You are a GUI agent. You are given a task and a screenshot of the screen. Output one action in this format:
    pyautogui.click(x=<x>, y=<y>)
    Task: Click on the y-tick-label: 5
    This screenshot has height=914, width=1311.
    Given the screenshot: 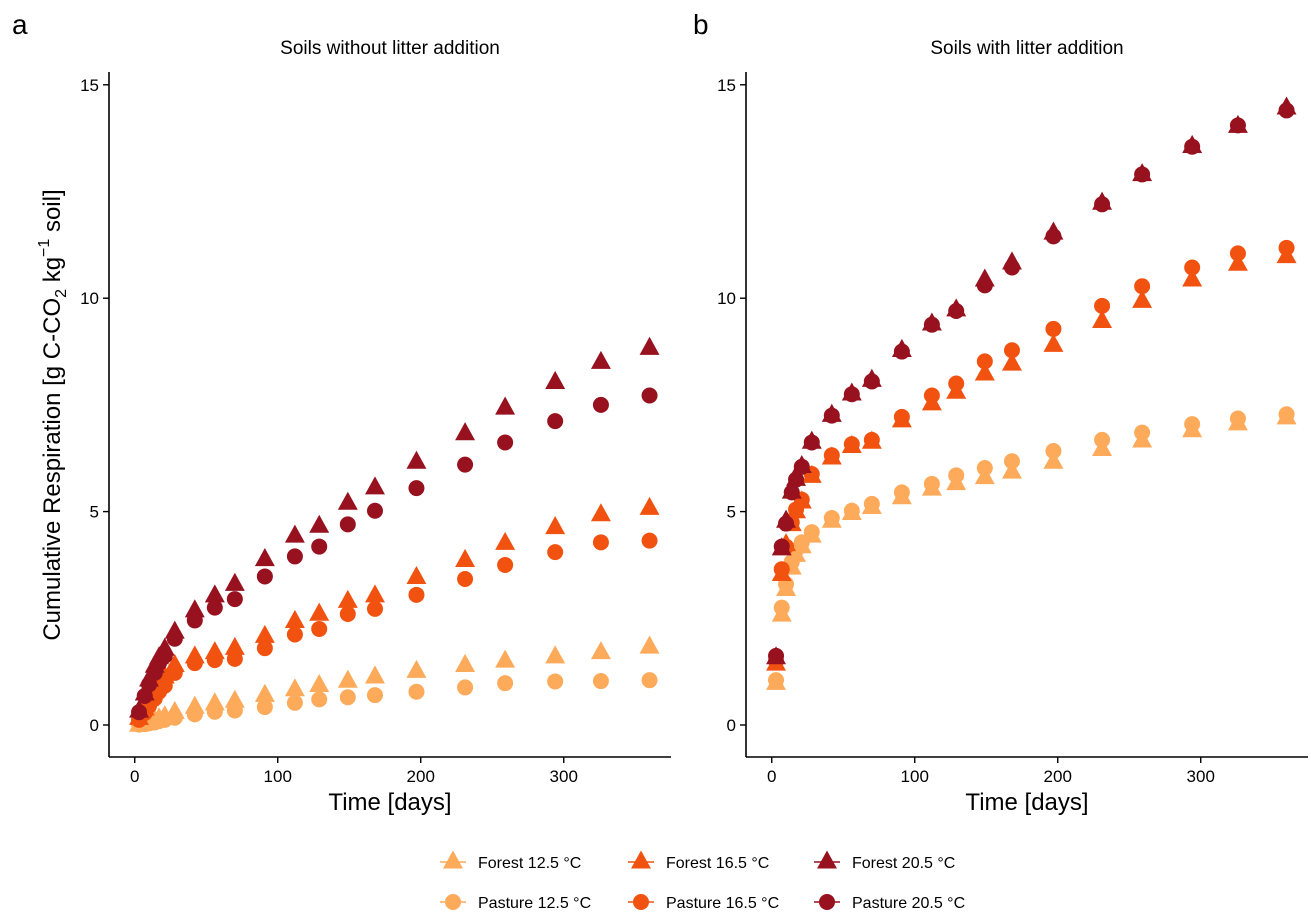 What is the action you would take?
    pyautogui.click(x=731, y=512)
    